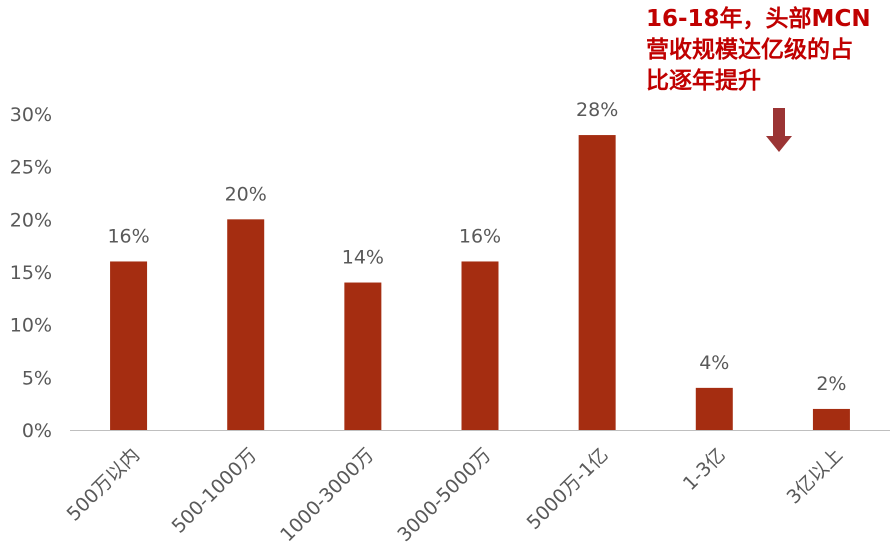 Image resolution: width=891 pixels, height=544 pixels. I want to click on data-label: 20%, so click(246, 194).